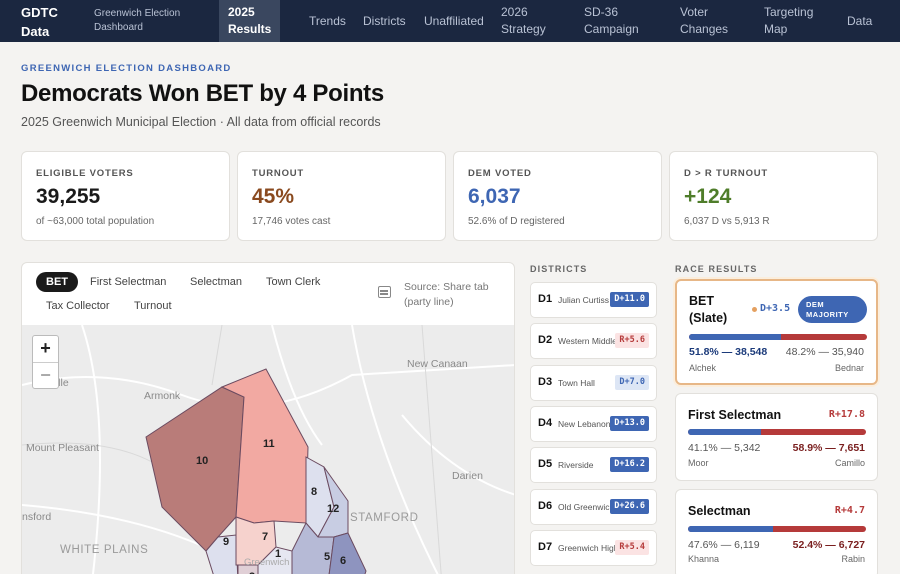 This screenshot has width=900, height=574. What do you see at coordinates (849, 510) in the screenshot?
I see `race-margin: R+4.7` at bounding box center [849, 510].